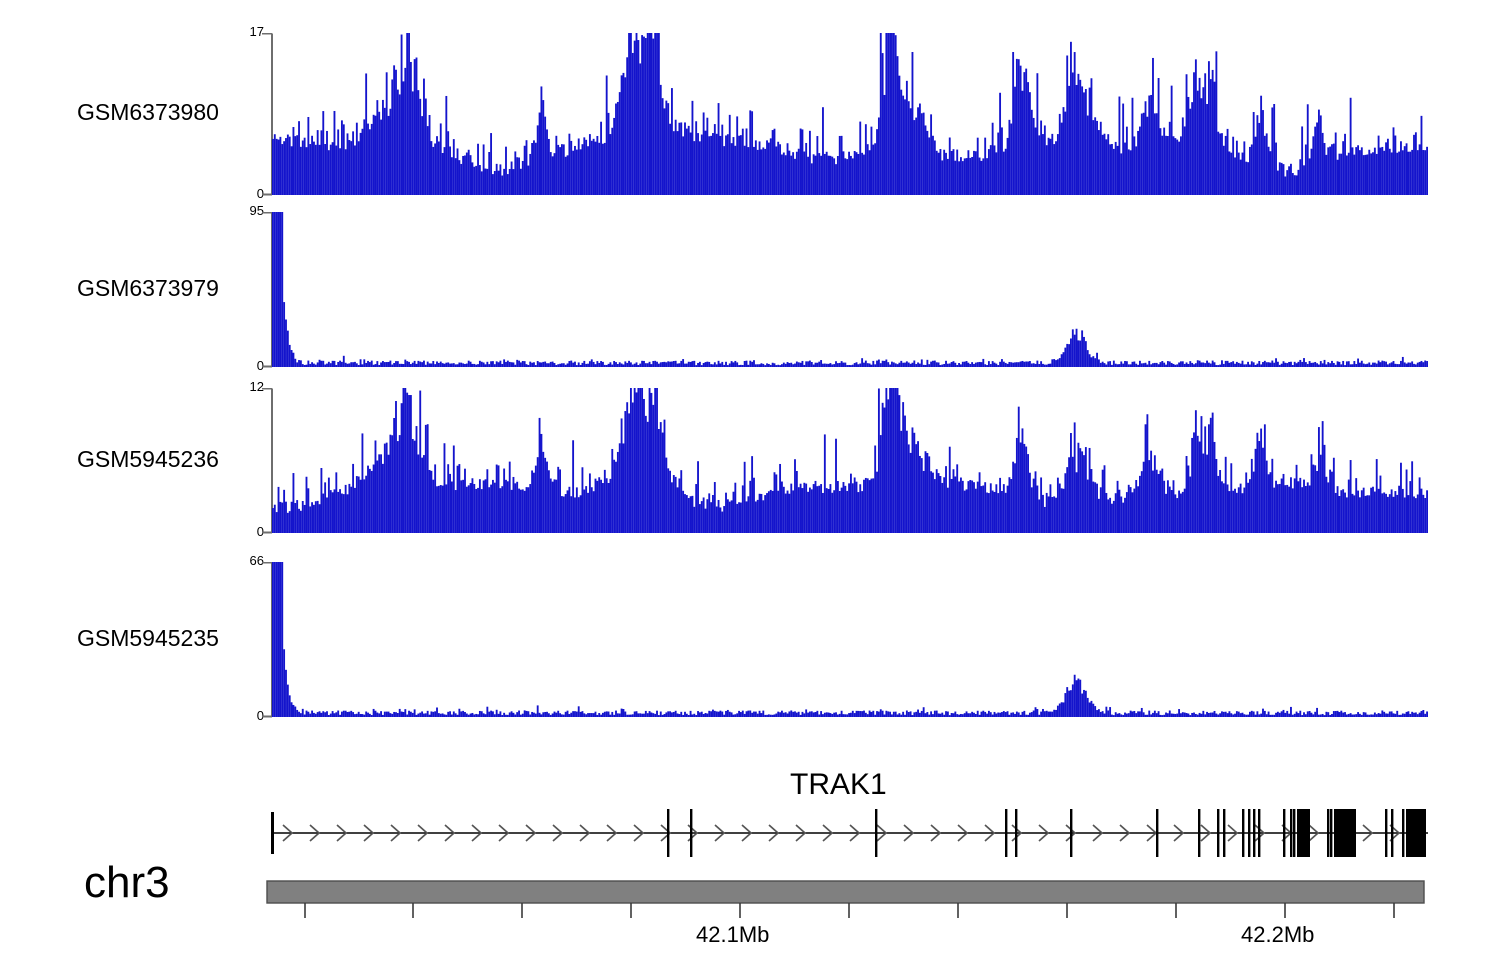 The height and width of the screenshot is (980, 1500). Describe the element at coordinates (256, 31) in the screenshot. I see `axis-max-track-1: 17` at that location.